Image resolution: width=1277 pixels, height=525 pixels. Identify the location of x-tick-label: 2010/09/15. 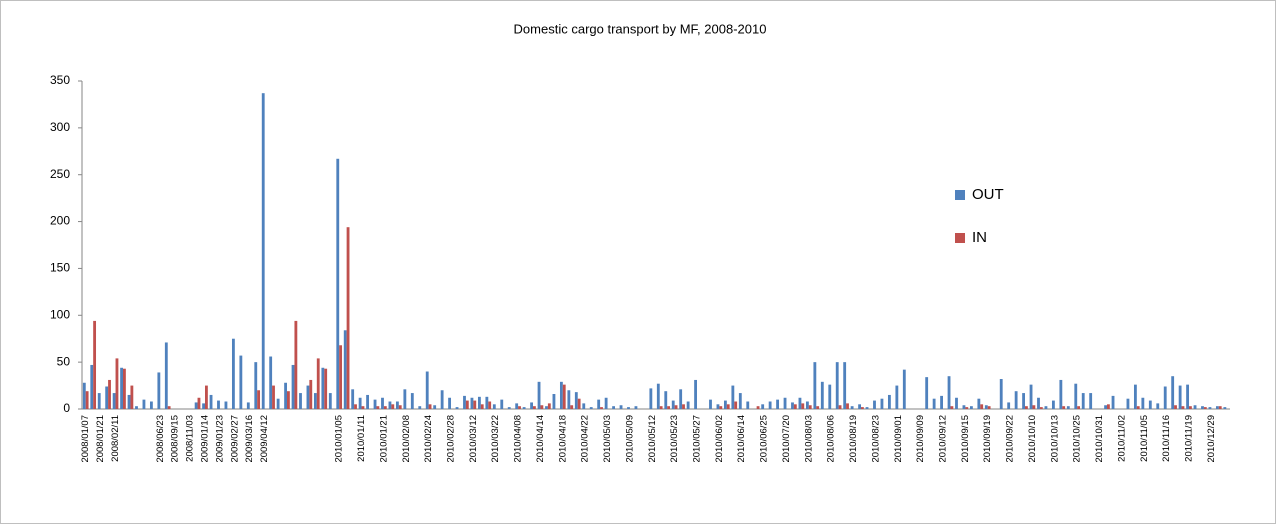
(965, 439).